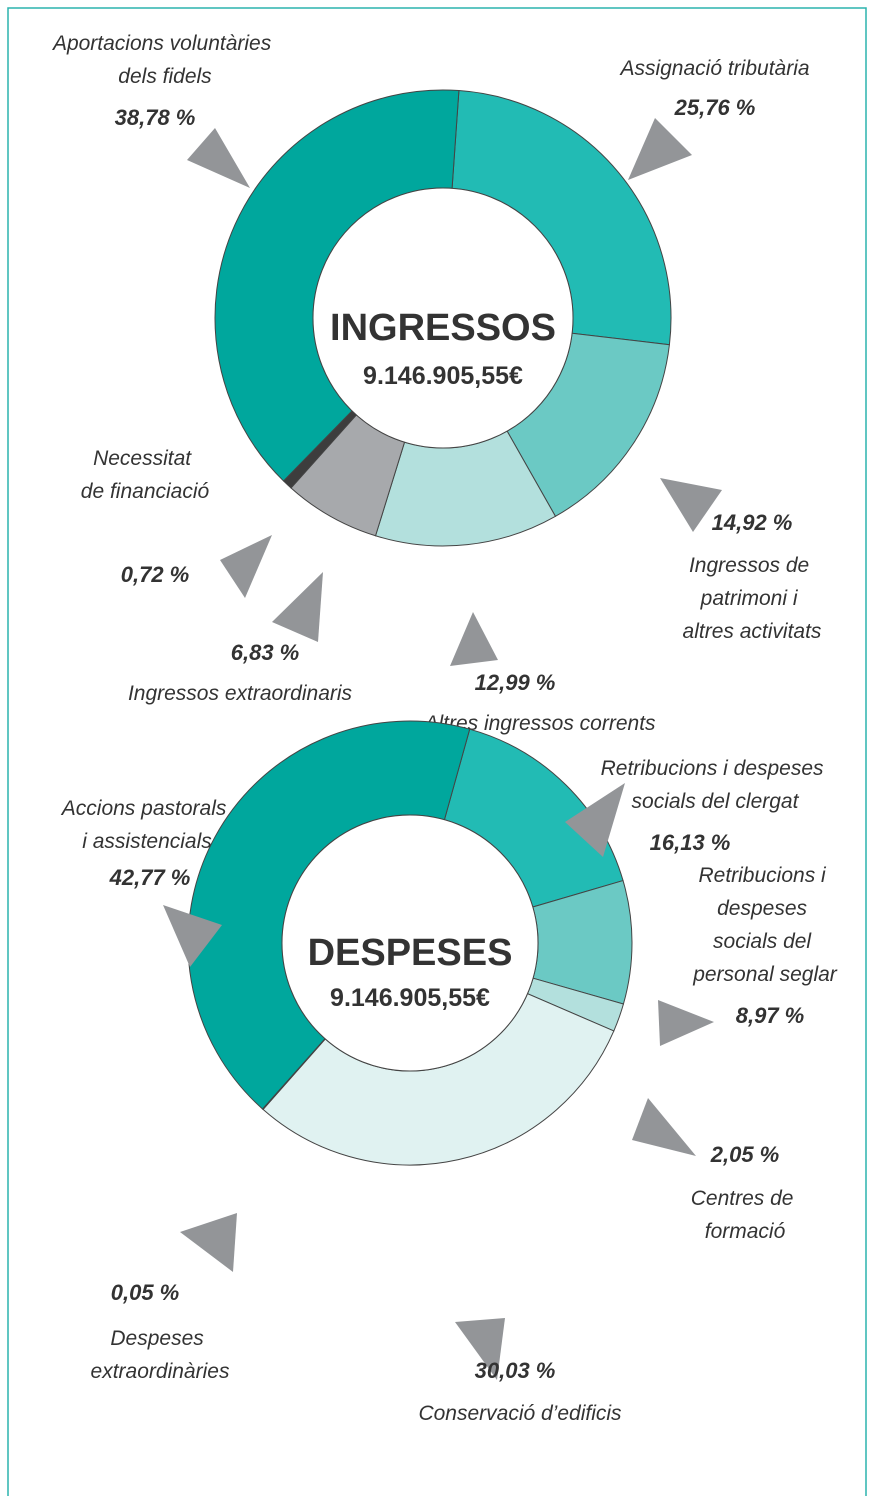 Image resolution: width=875 pixels, height=1496 pixels. I want to click on label-line: Altres ingressos corrents, so click(539, 723).